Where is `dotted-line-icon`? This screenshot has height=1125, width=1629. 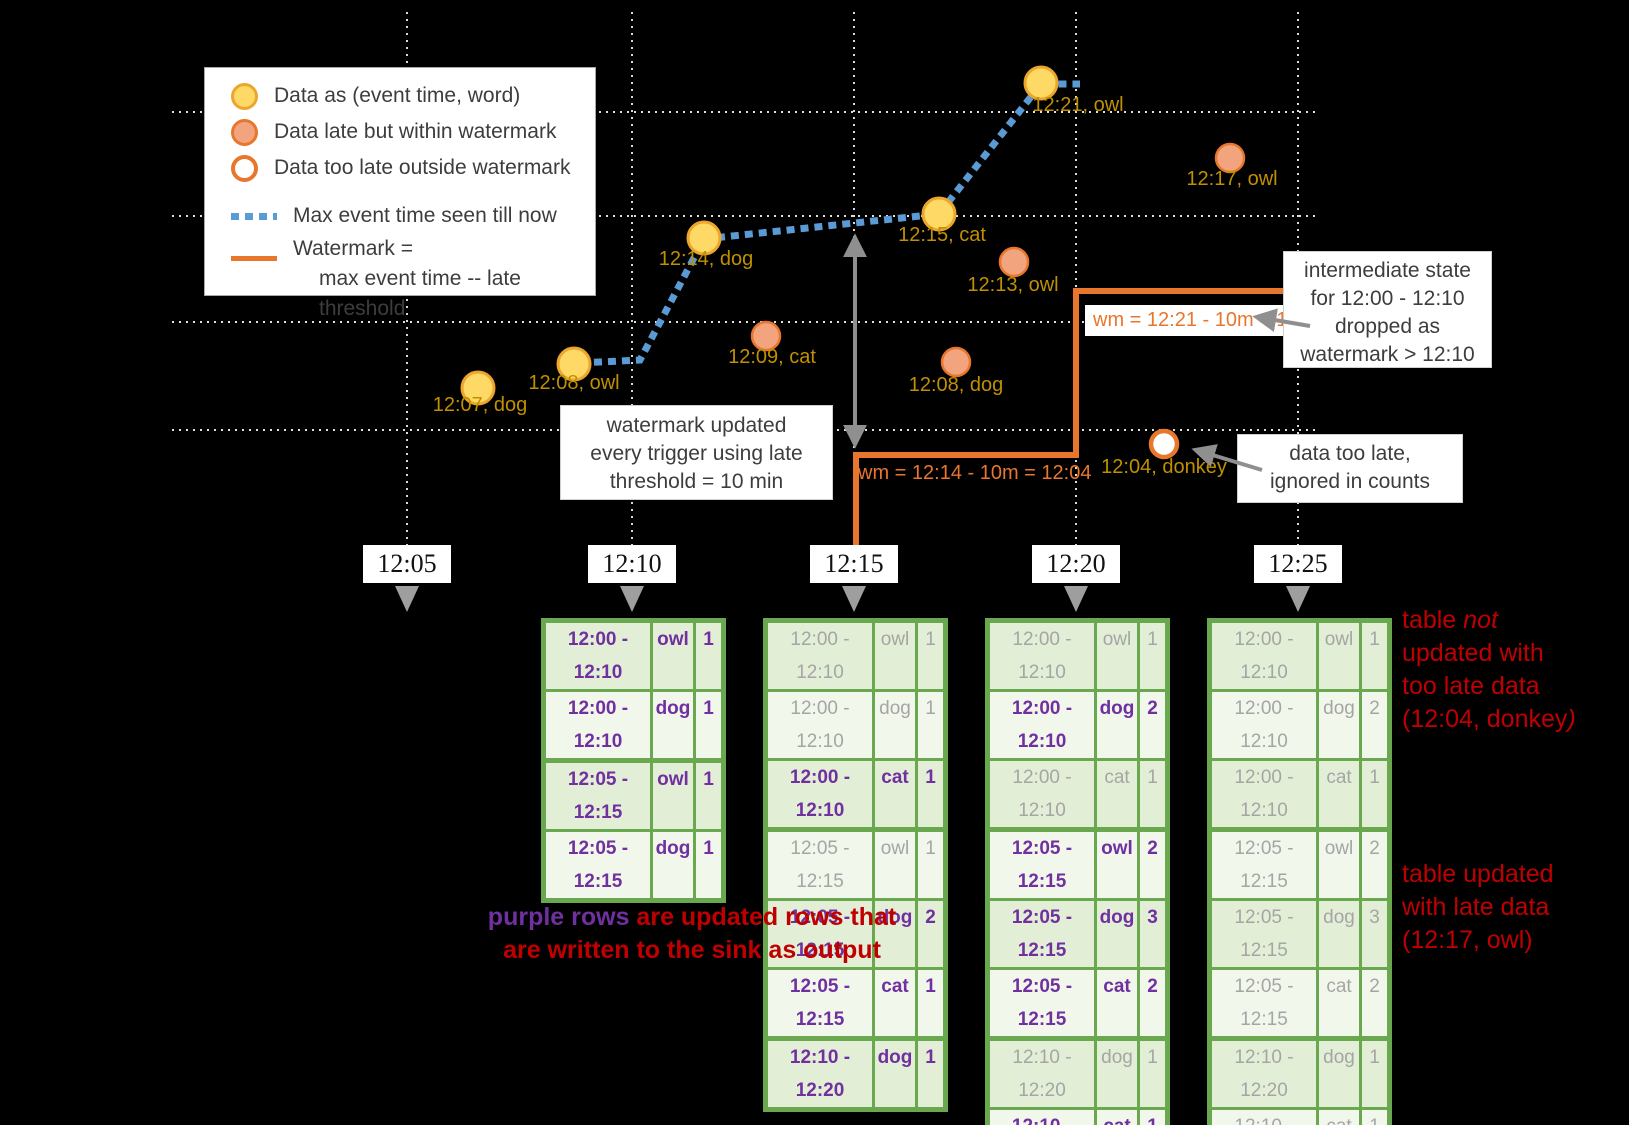
dotted-line-icon is located at coordinates (254, 216).